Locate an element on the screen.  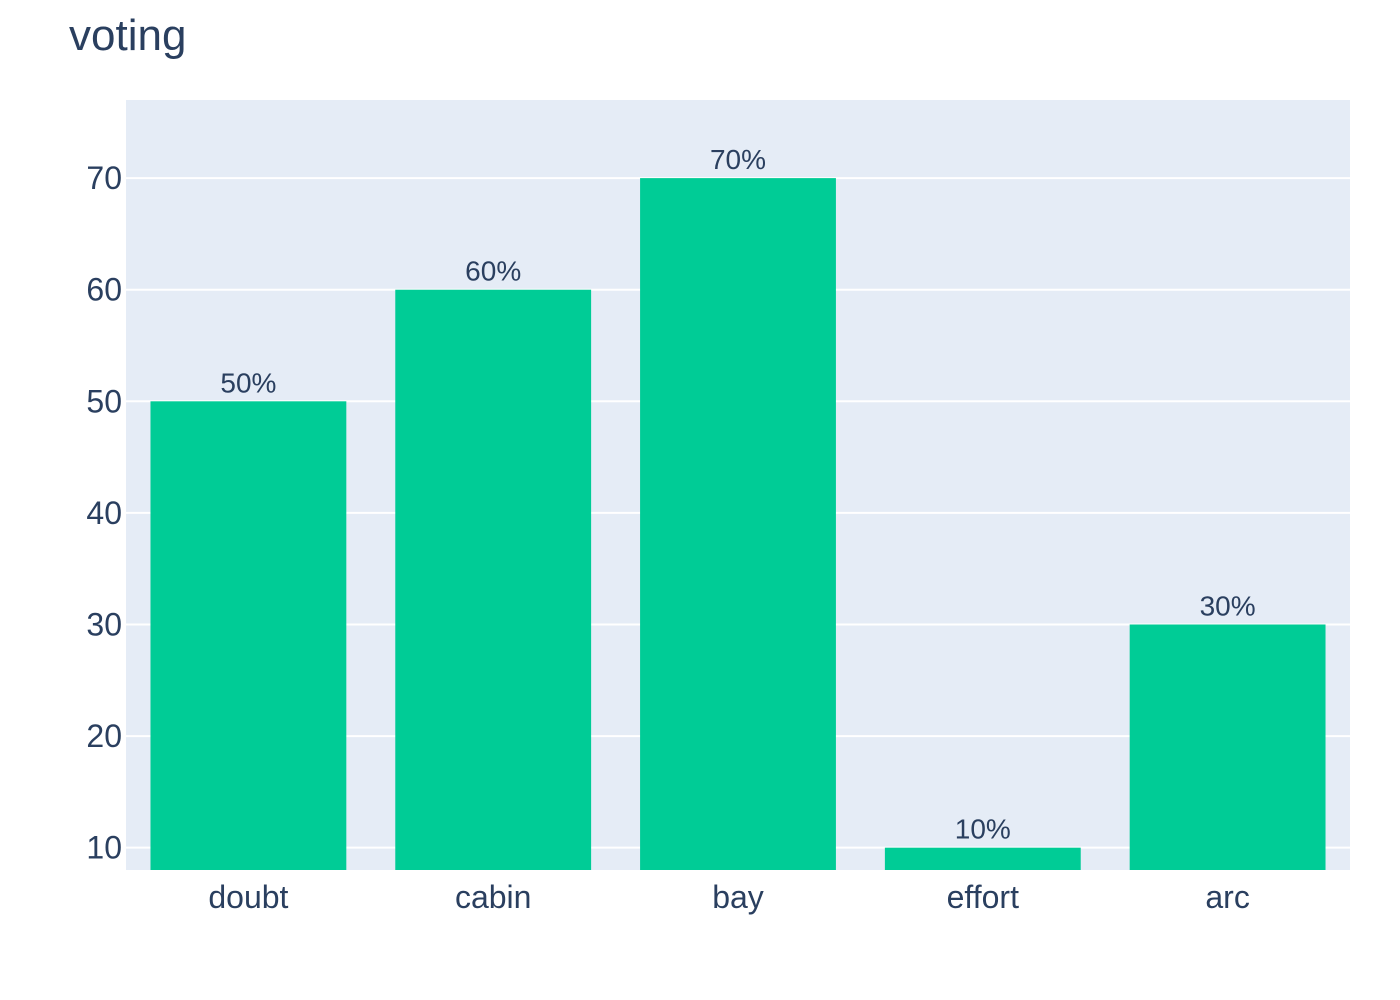
y-tick-label: 40 is located at coordinates (104, 513).